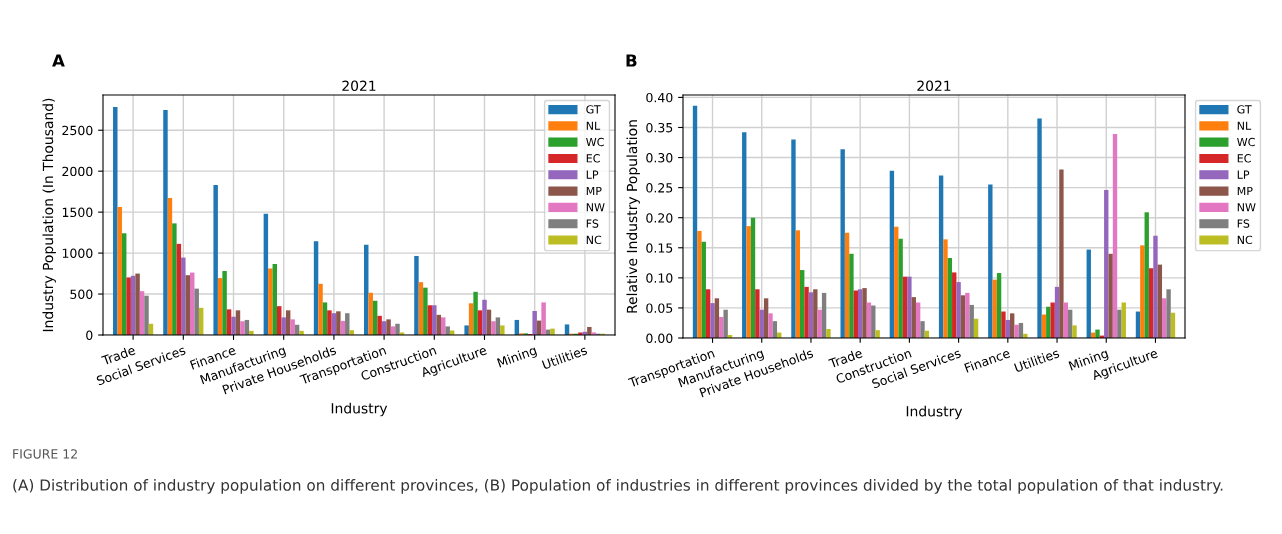  What do you see at coordinates (89, 335) in the screenshot?
I see `y-tick-label: 0` at bounding box center [89, 335].